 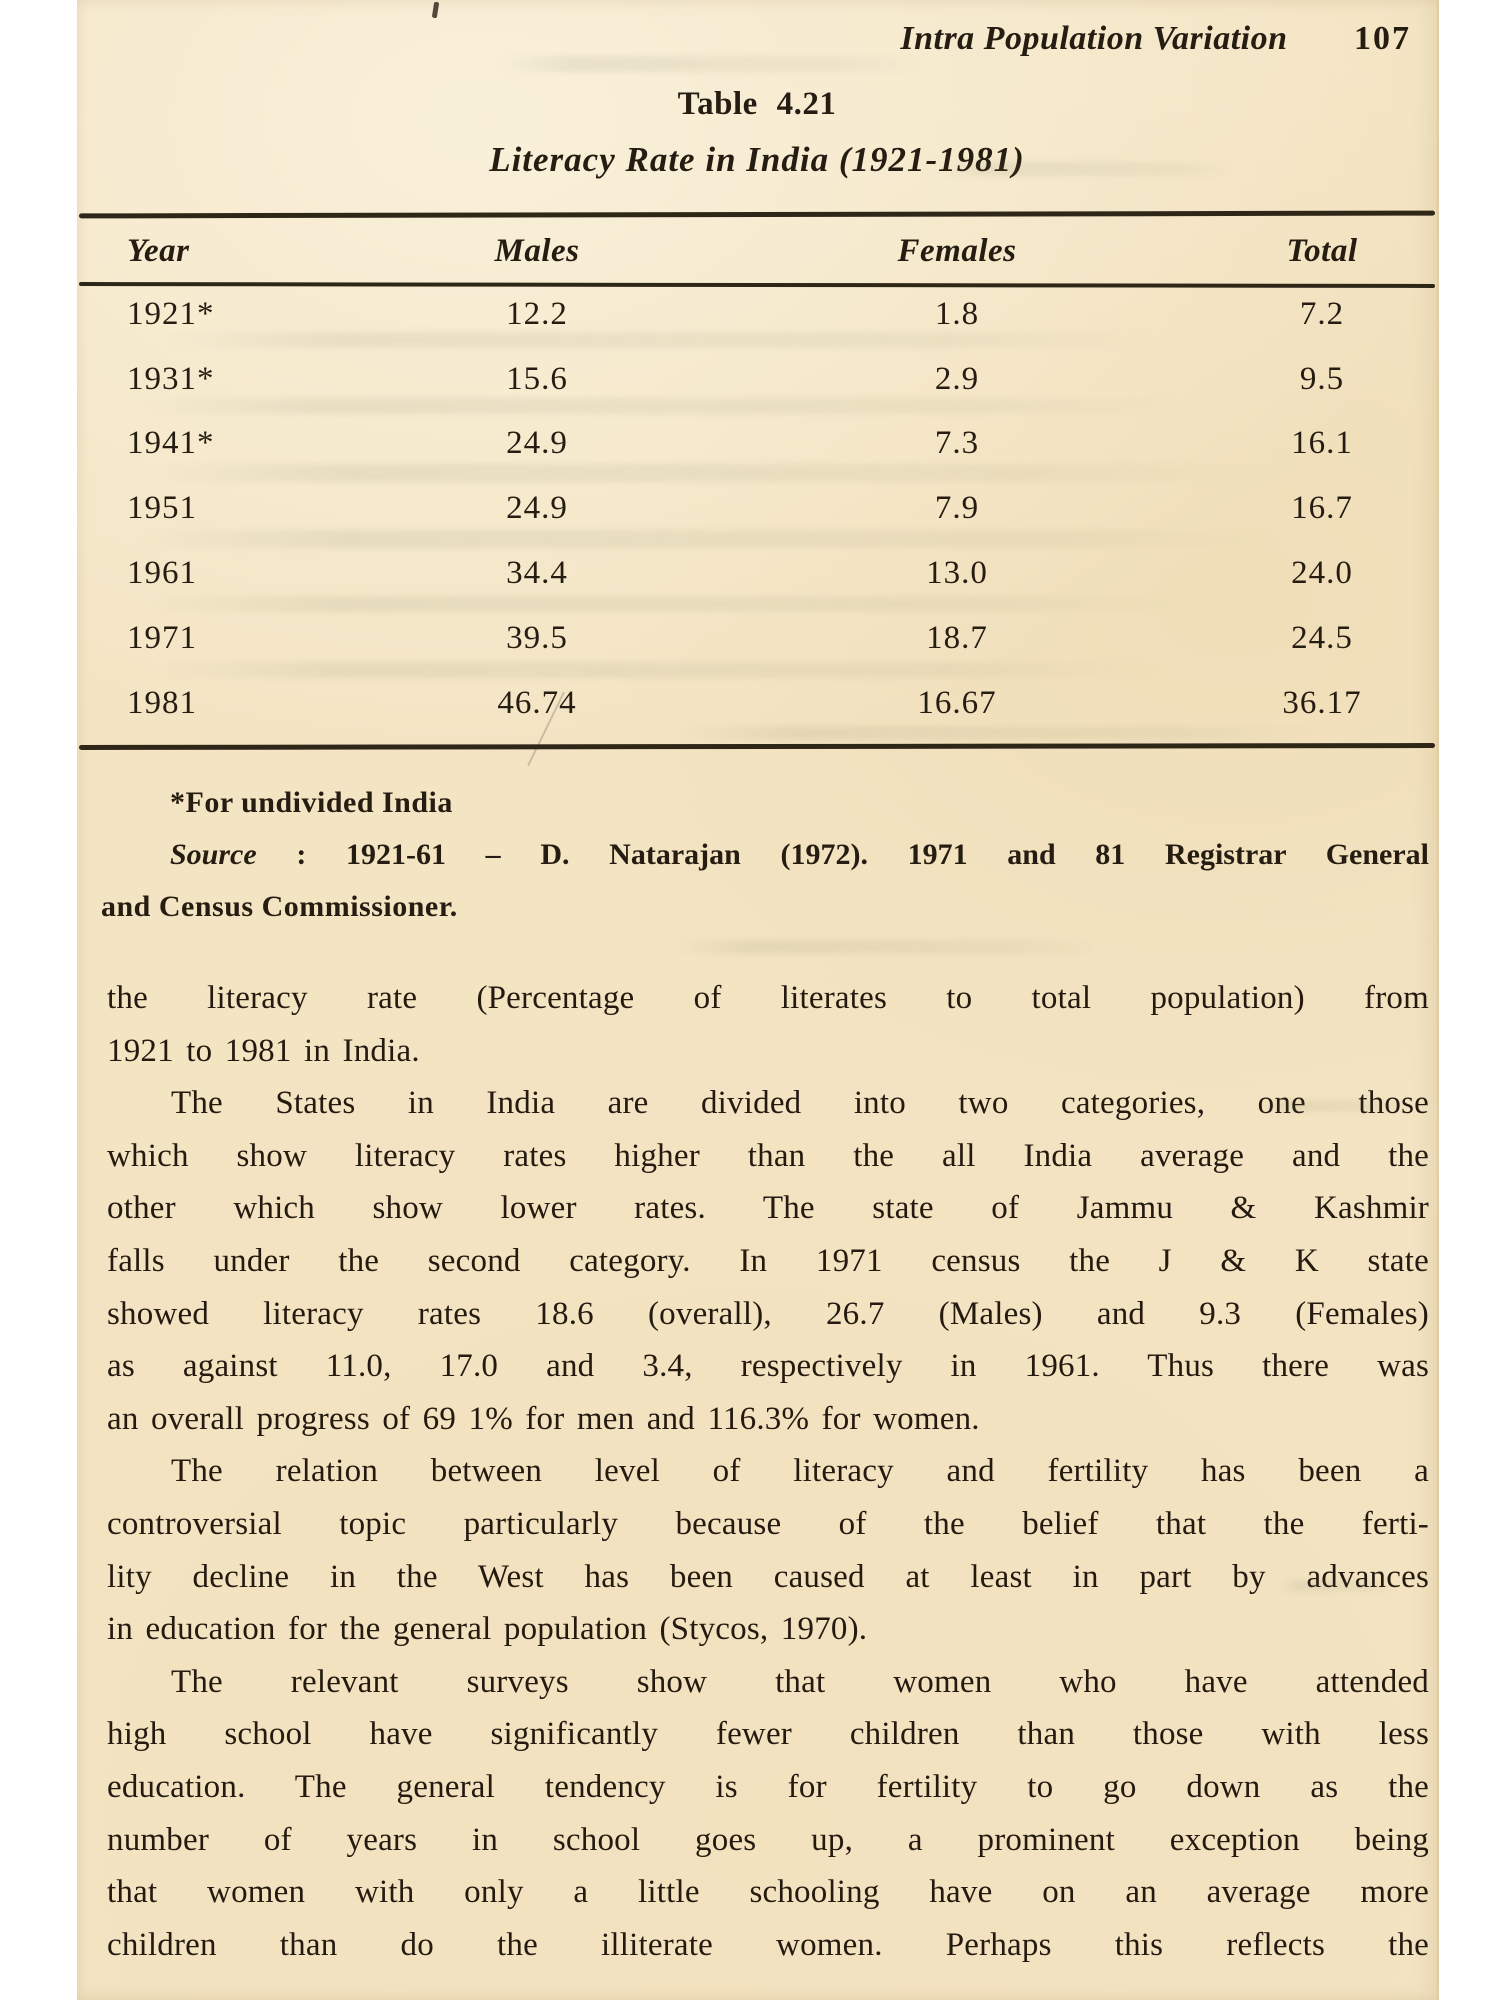 I want to click on table-header-row: Year Males Females Total, so click(x=757, y=251).